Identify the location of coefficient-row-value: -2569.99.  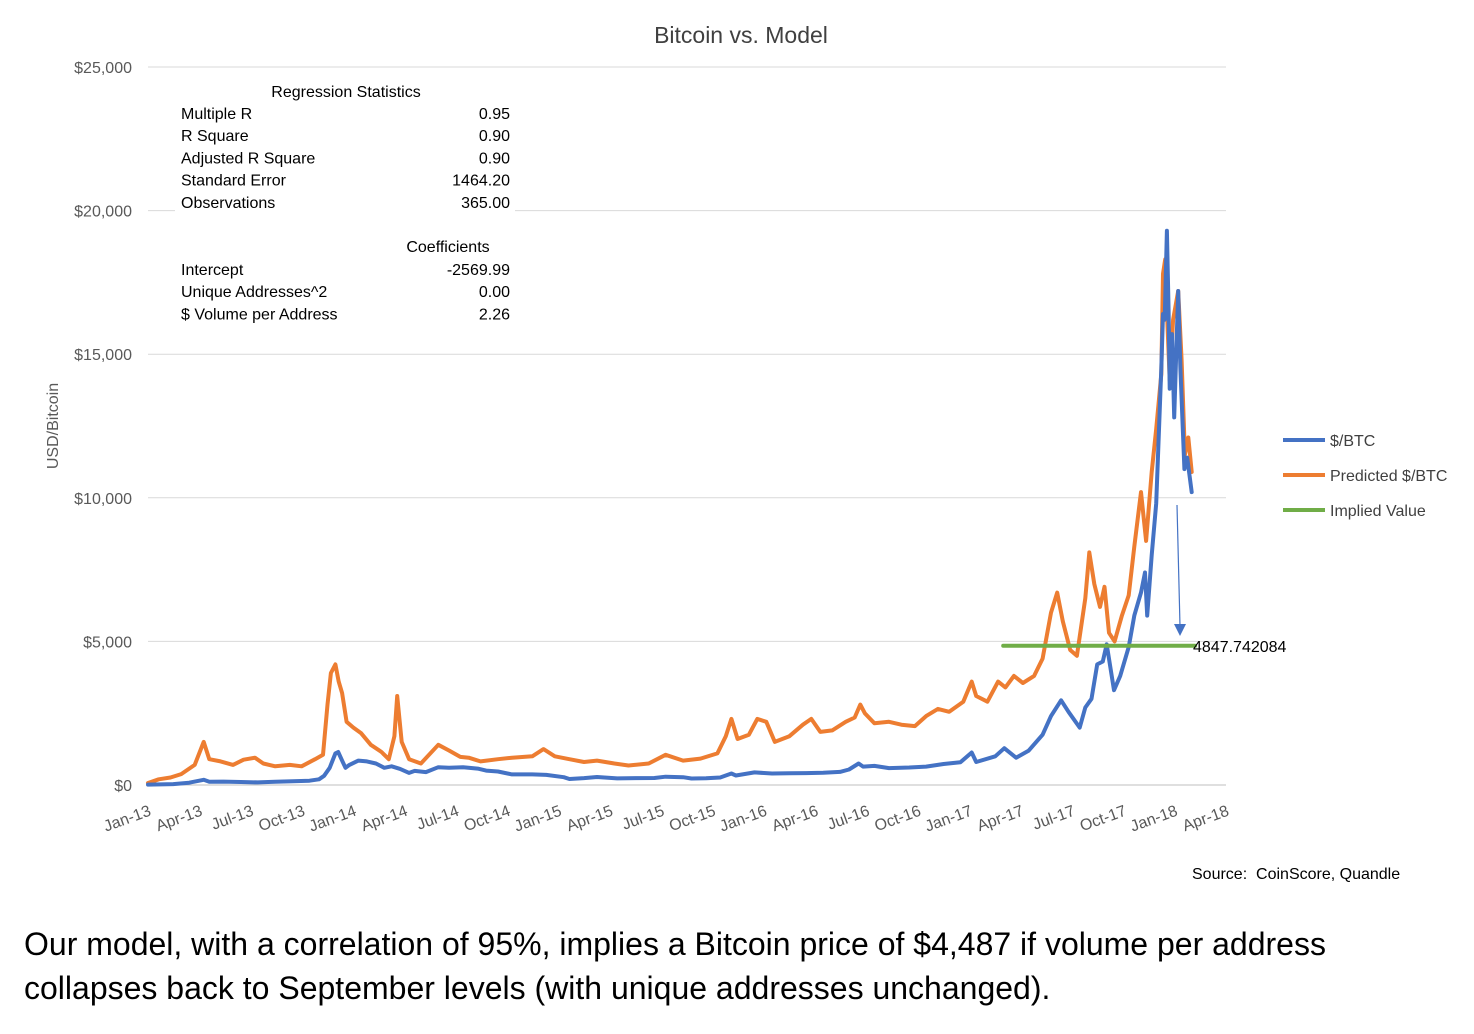
(478, 270).